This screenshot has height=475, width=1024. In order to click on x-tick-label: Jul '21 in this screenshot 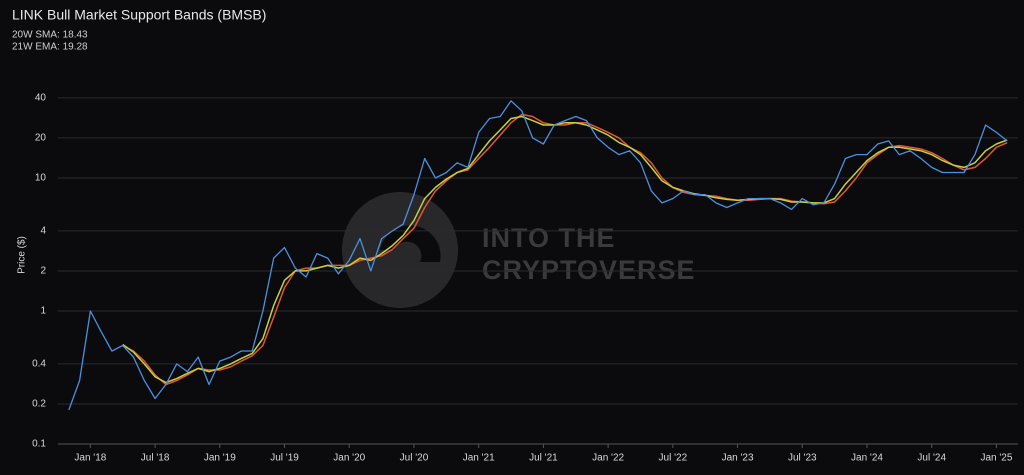, I will do `click(543, 458)`.